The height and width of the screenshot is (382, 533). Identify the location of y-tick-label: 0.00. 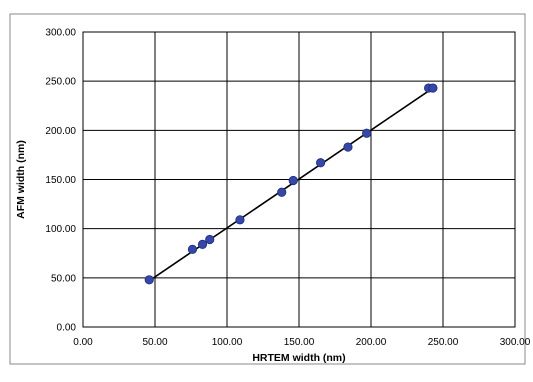
(67, 328).